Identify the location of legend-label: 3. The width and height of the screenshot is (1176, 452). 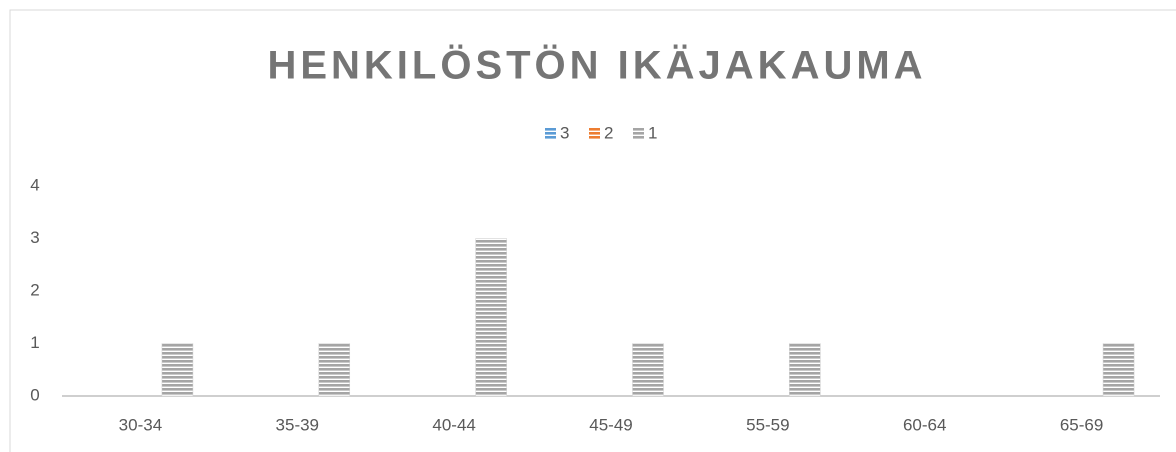
(564, 132).